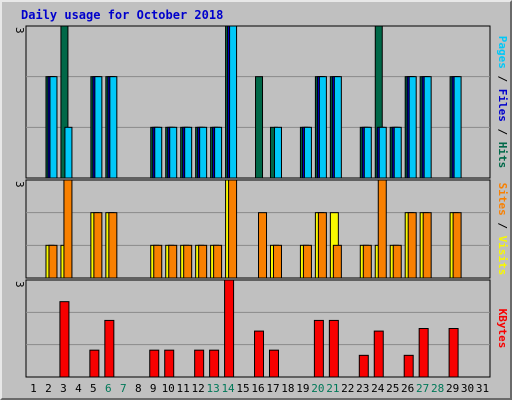  What do you see at coordinates (347, 388) in the screenshot?
I see `day-label-22: 22` at bounding box center [347, 388].